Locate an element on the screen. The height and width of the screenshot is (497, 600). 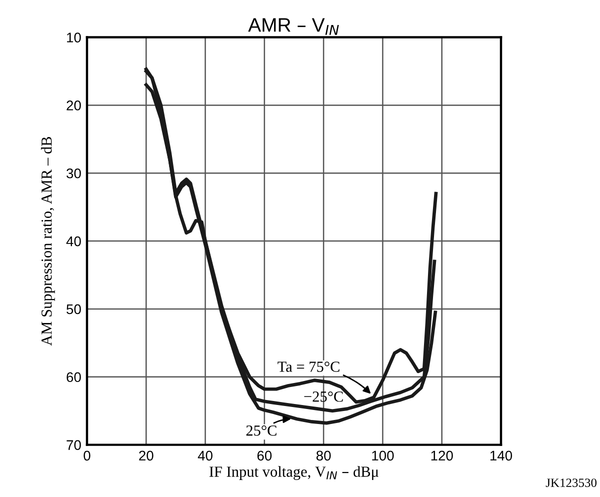
x-axis-title: IF Input voltage, V$_{IN}$ – dBμ is located at coordinates (293, 473).